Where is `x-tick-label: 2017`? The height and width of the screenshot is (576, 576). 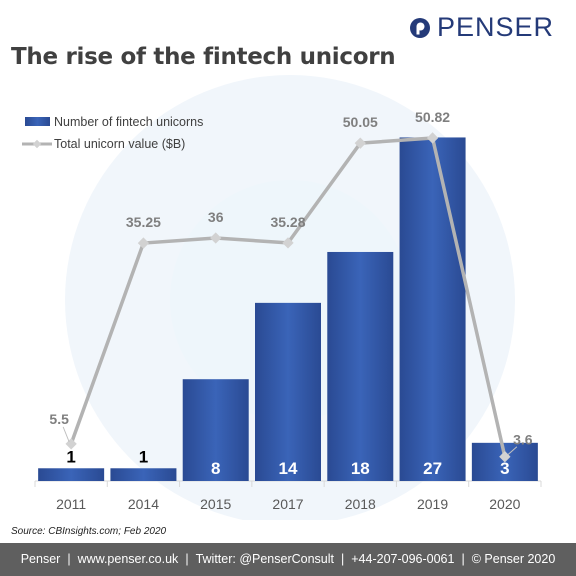
x-tick-label: 2017 is located at coordinates (287, 504).